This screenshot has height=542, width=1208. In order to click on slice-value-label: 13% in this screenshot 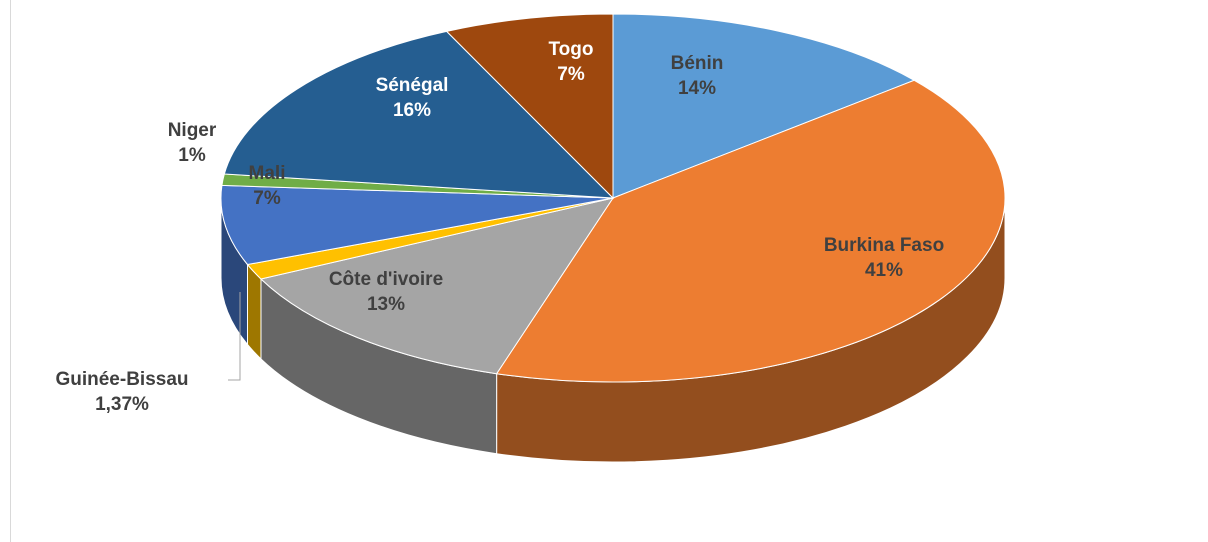, I will do `click(386, 304)`.